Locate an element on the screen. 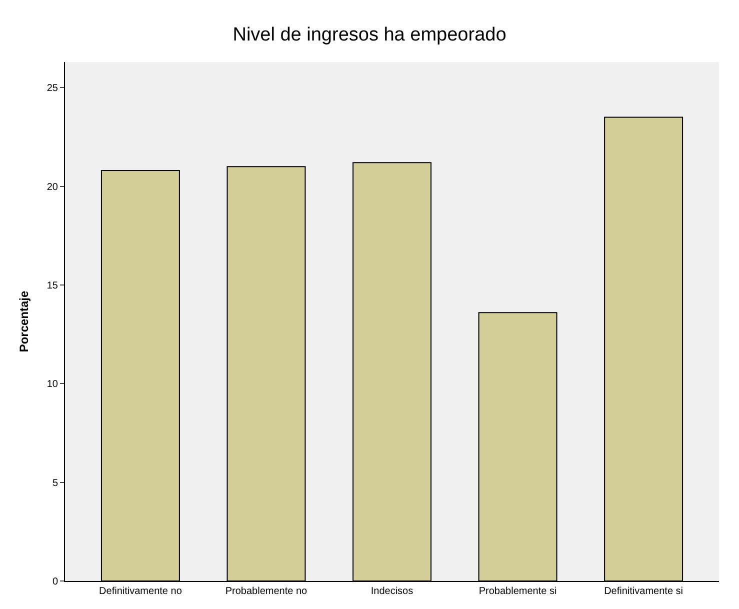 The height and width of the screenshot is (609, 739). x-tick-label: Probablemente no is located at coordinates (266, 591).